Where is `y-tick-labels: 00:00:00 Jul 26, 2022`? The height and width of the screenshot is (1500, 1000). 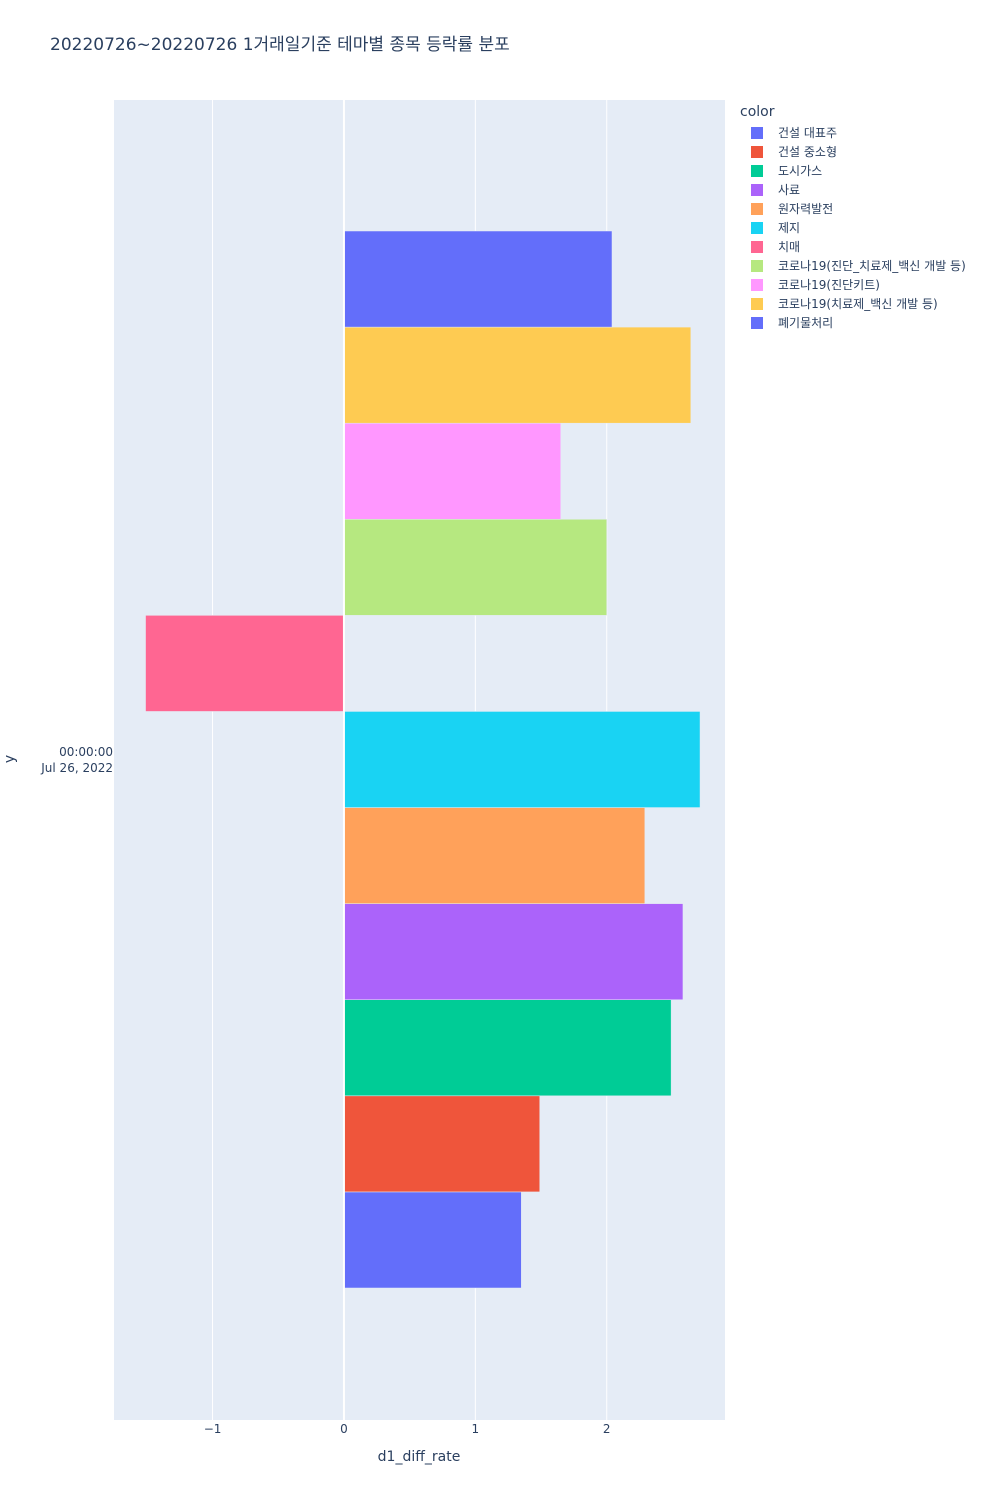
y-tick-labels: 00:00:00 Jul 26, 2022 is located at coordinates (76, 760).